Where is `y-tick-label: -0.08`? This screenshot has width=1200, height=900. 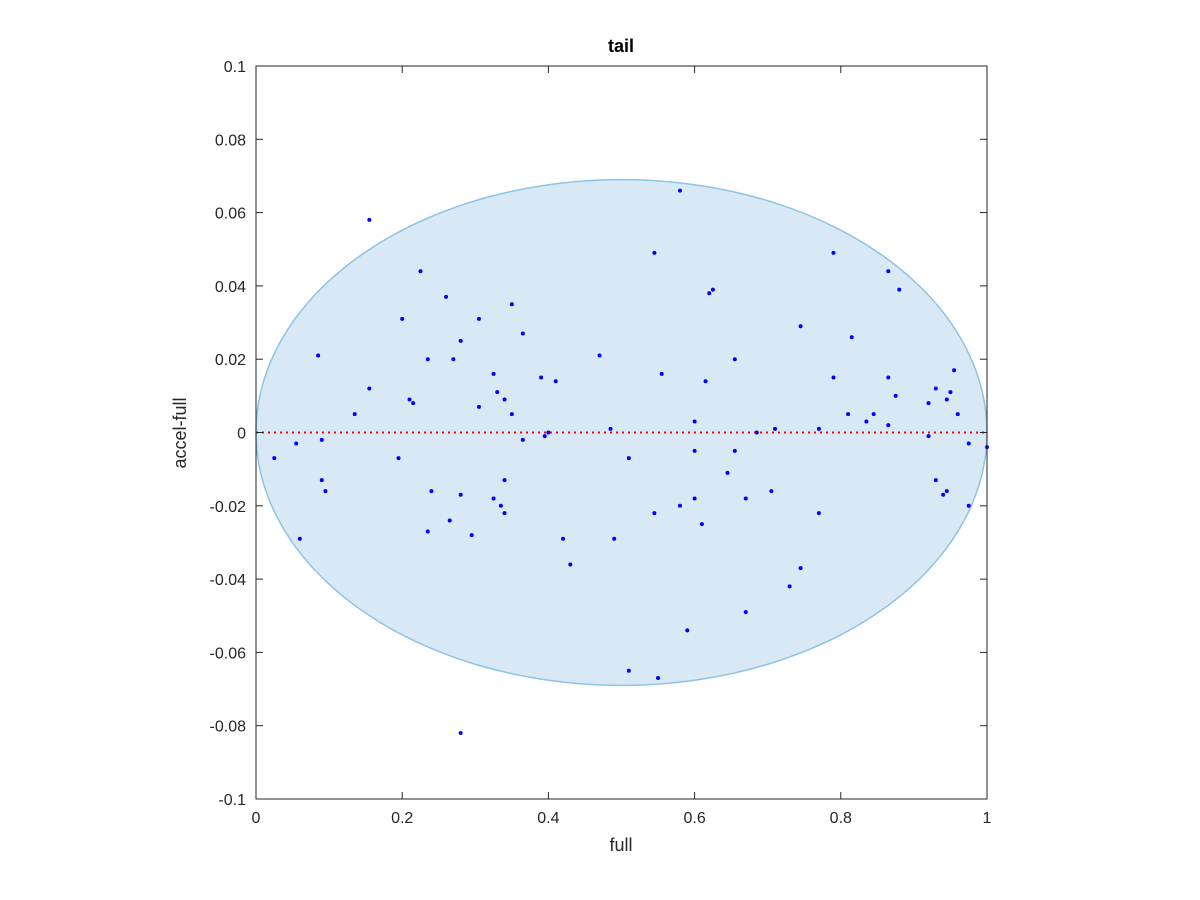 y-tick-label: -0.08 is located at coordinates (228, 727).